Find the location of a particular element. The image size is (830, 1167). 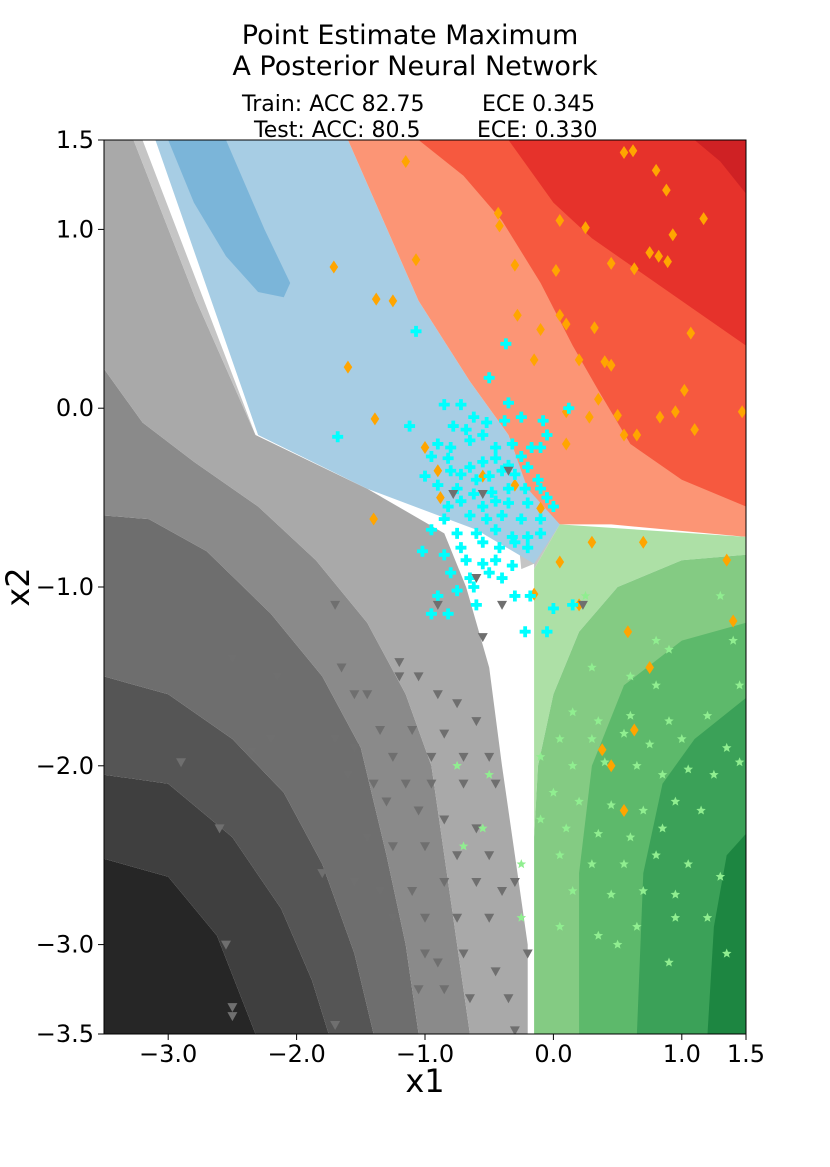

train-acc: Train: ACC 82.75 is located at coordinates (333, 104).